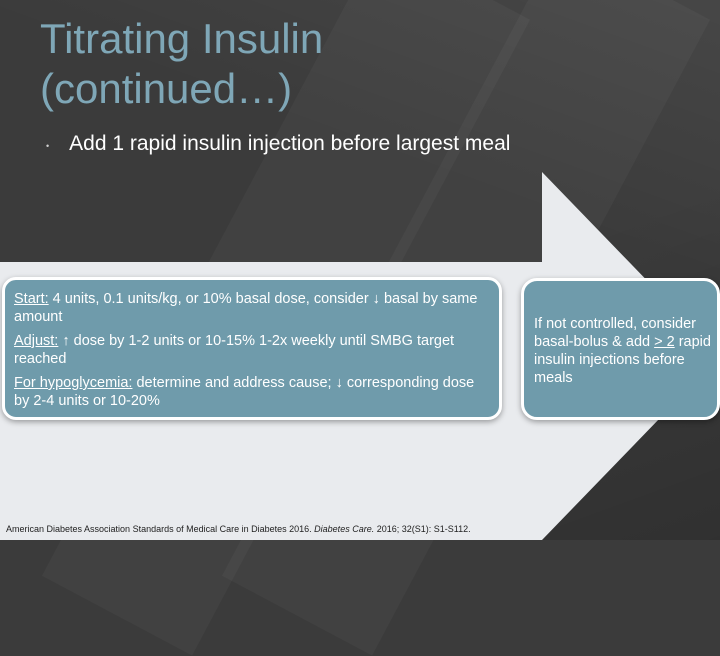  I want to click on hypoglycemia-label: For hypoglycemia:, so click(73, 383).